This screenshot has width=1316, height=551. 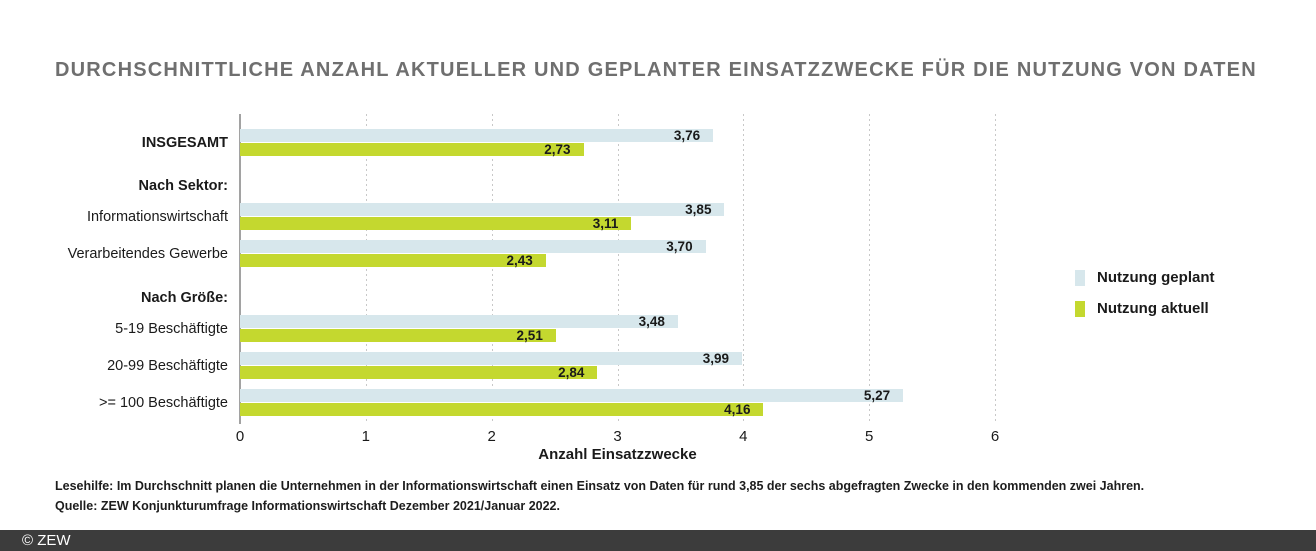 I want to click on bar-value-label: 2,51, so click(x=529, y=335).